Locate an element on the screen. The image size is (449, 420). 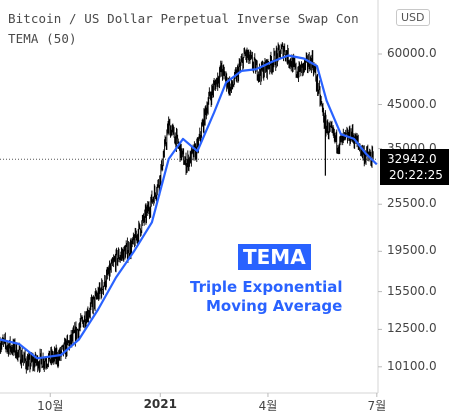
indicator-legend: TEMA (50) is located at coordinates (42, 38).